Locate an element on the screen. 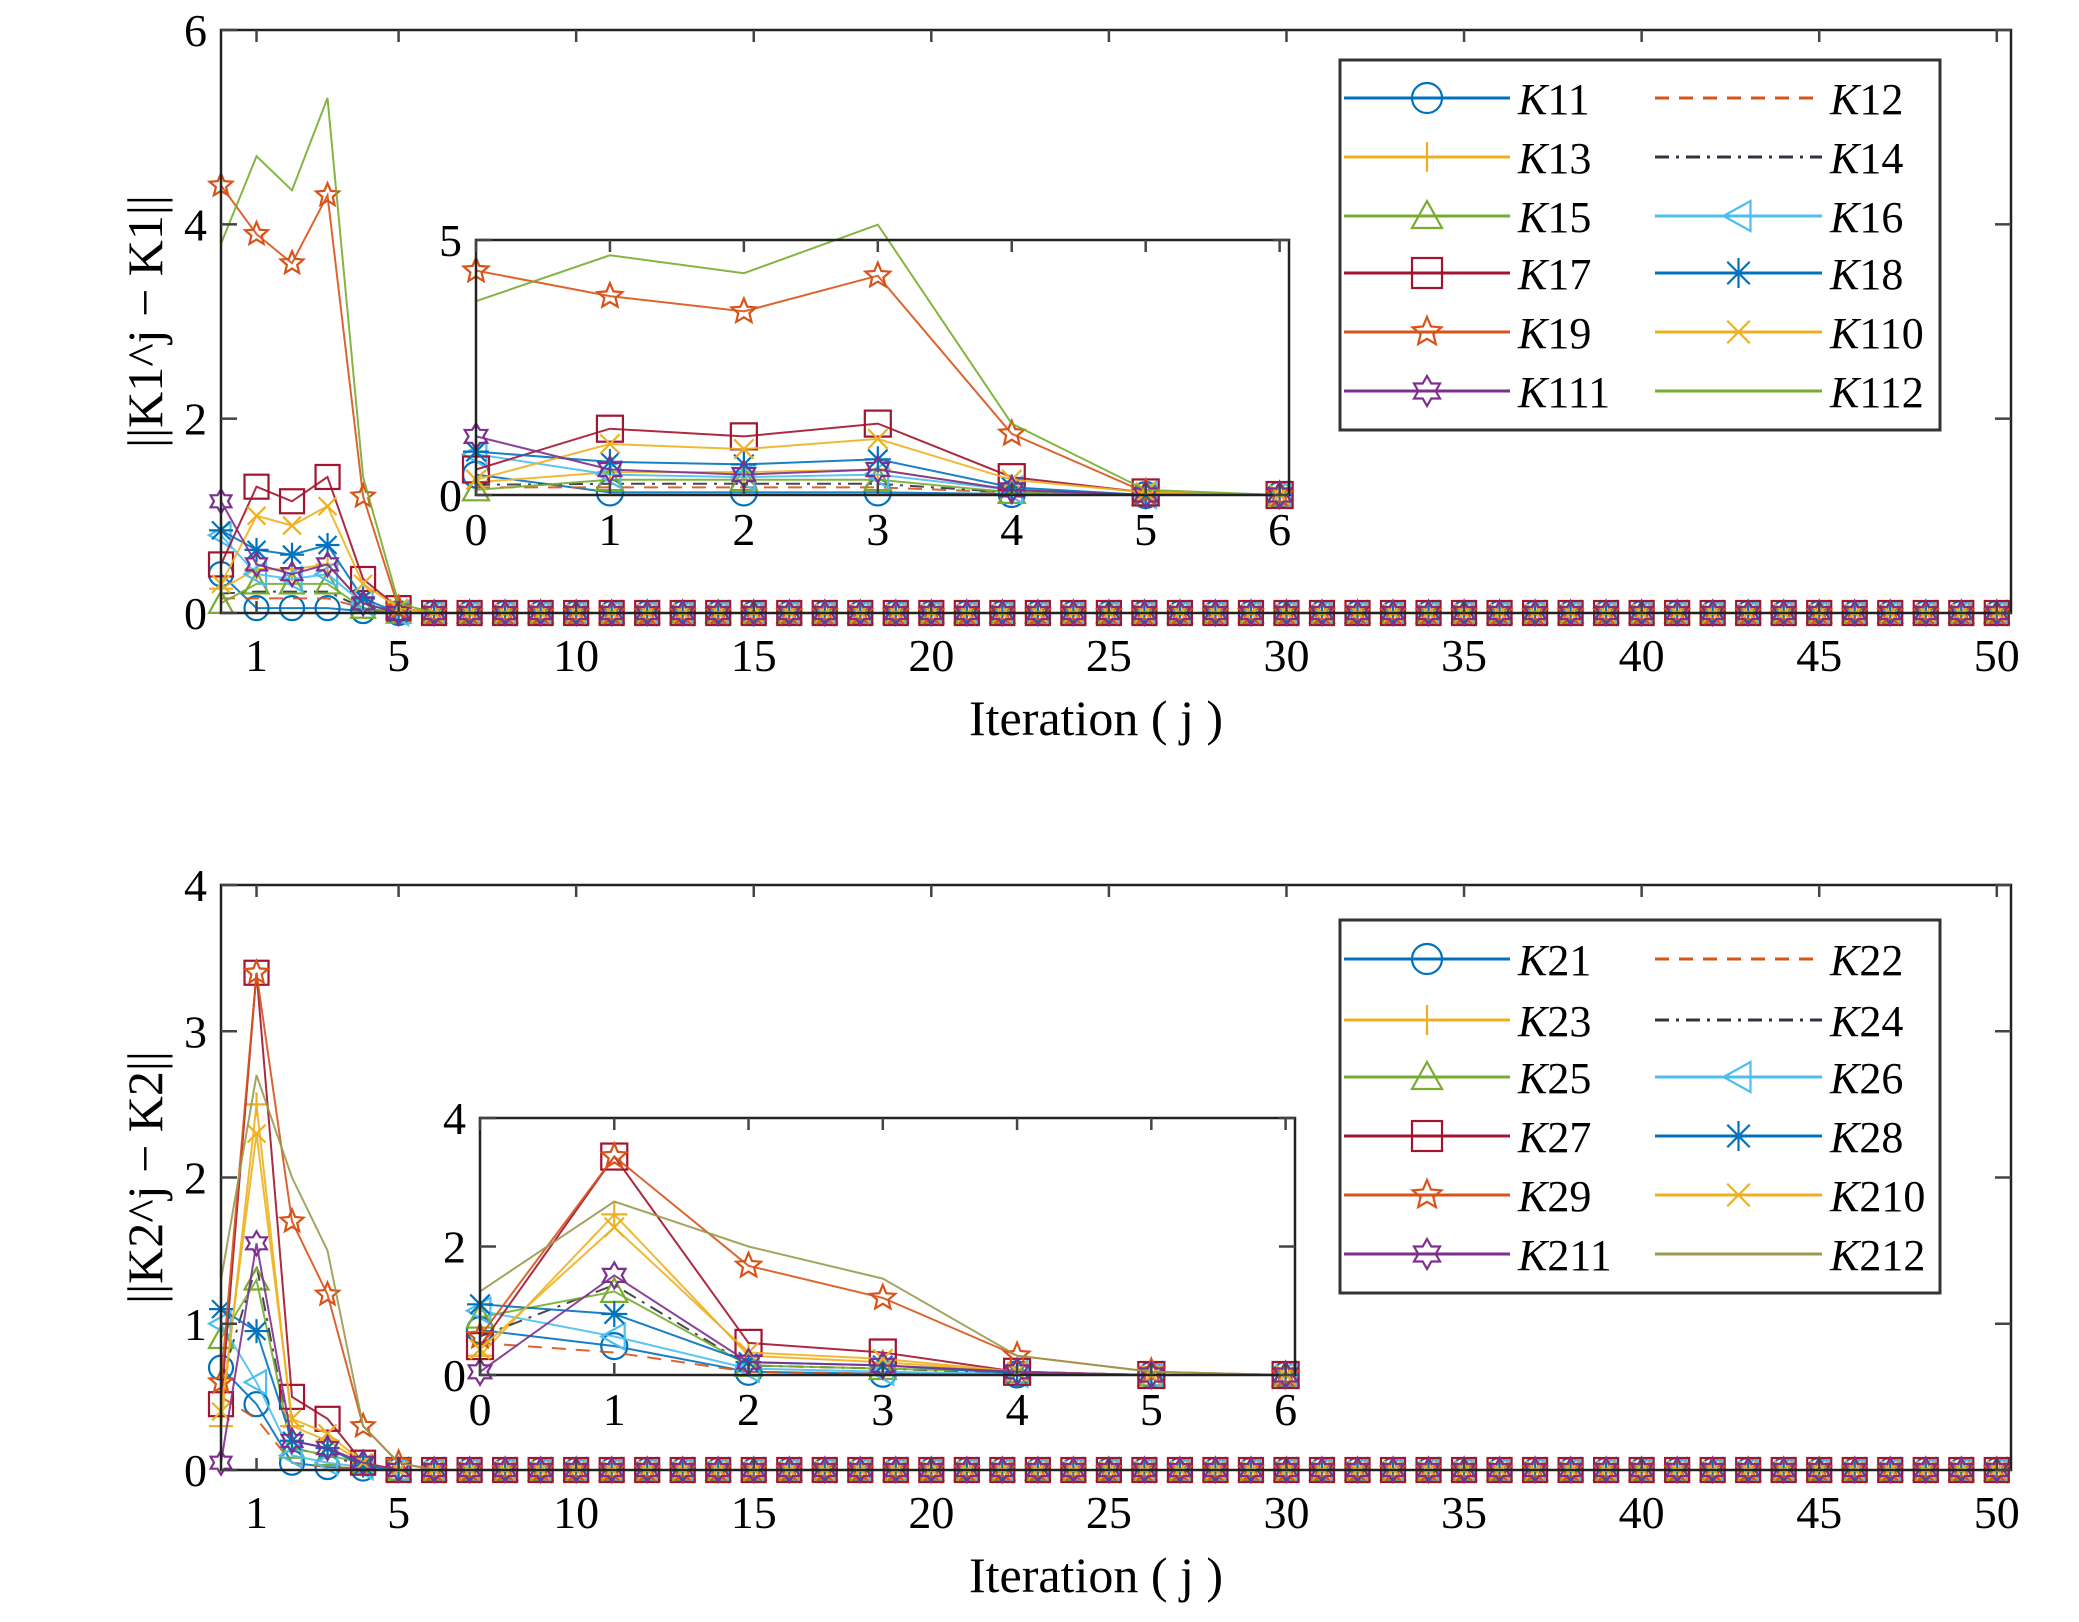 This screenshot has width=2079, height=1622. bottom-y-axis-label: ||K2^j − K2|| is located at coordinates (145, 1177).